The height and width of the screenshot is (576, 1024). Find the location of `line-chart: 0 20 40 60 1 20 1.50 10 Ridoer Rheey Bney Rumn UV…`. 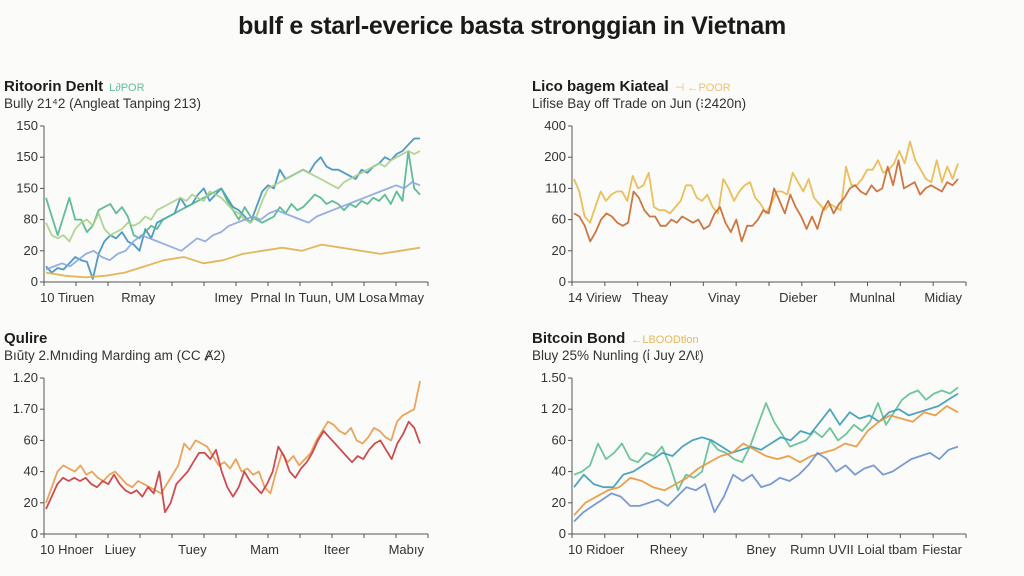

line-chart: 0 20 40 60 1 20 1.50 10 Ridoer Rheey Bney Rumn UV… is located at coordinates (754, 463).